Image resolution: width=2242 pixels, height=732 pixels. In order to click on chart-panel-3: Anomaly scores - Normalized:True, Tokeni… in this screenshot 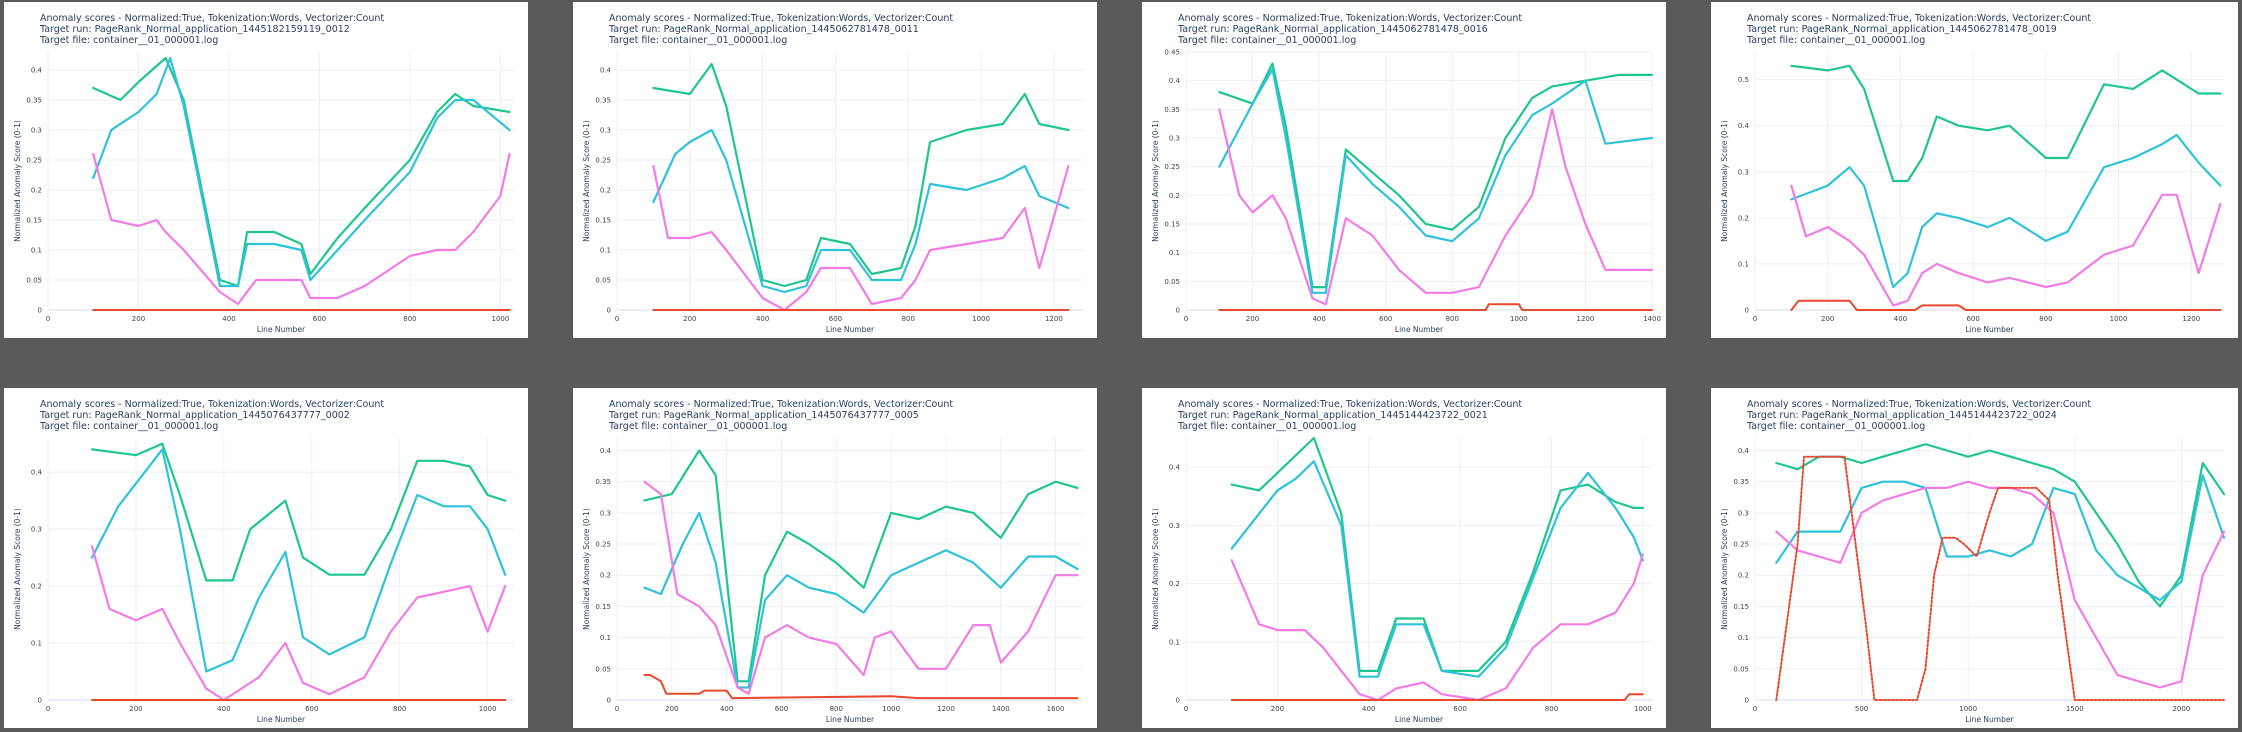, I will do `click(1404, 170)`.